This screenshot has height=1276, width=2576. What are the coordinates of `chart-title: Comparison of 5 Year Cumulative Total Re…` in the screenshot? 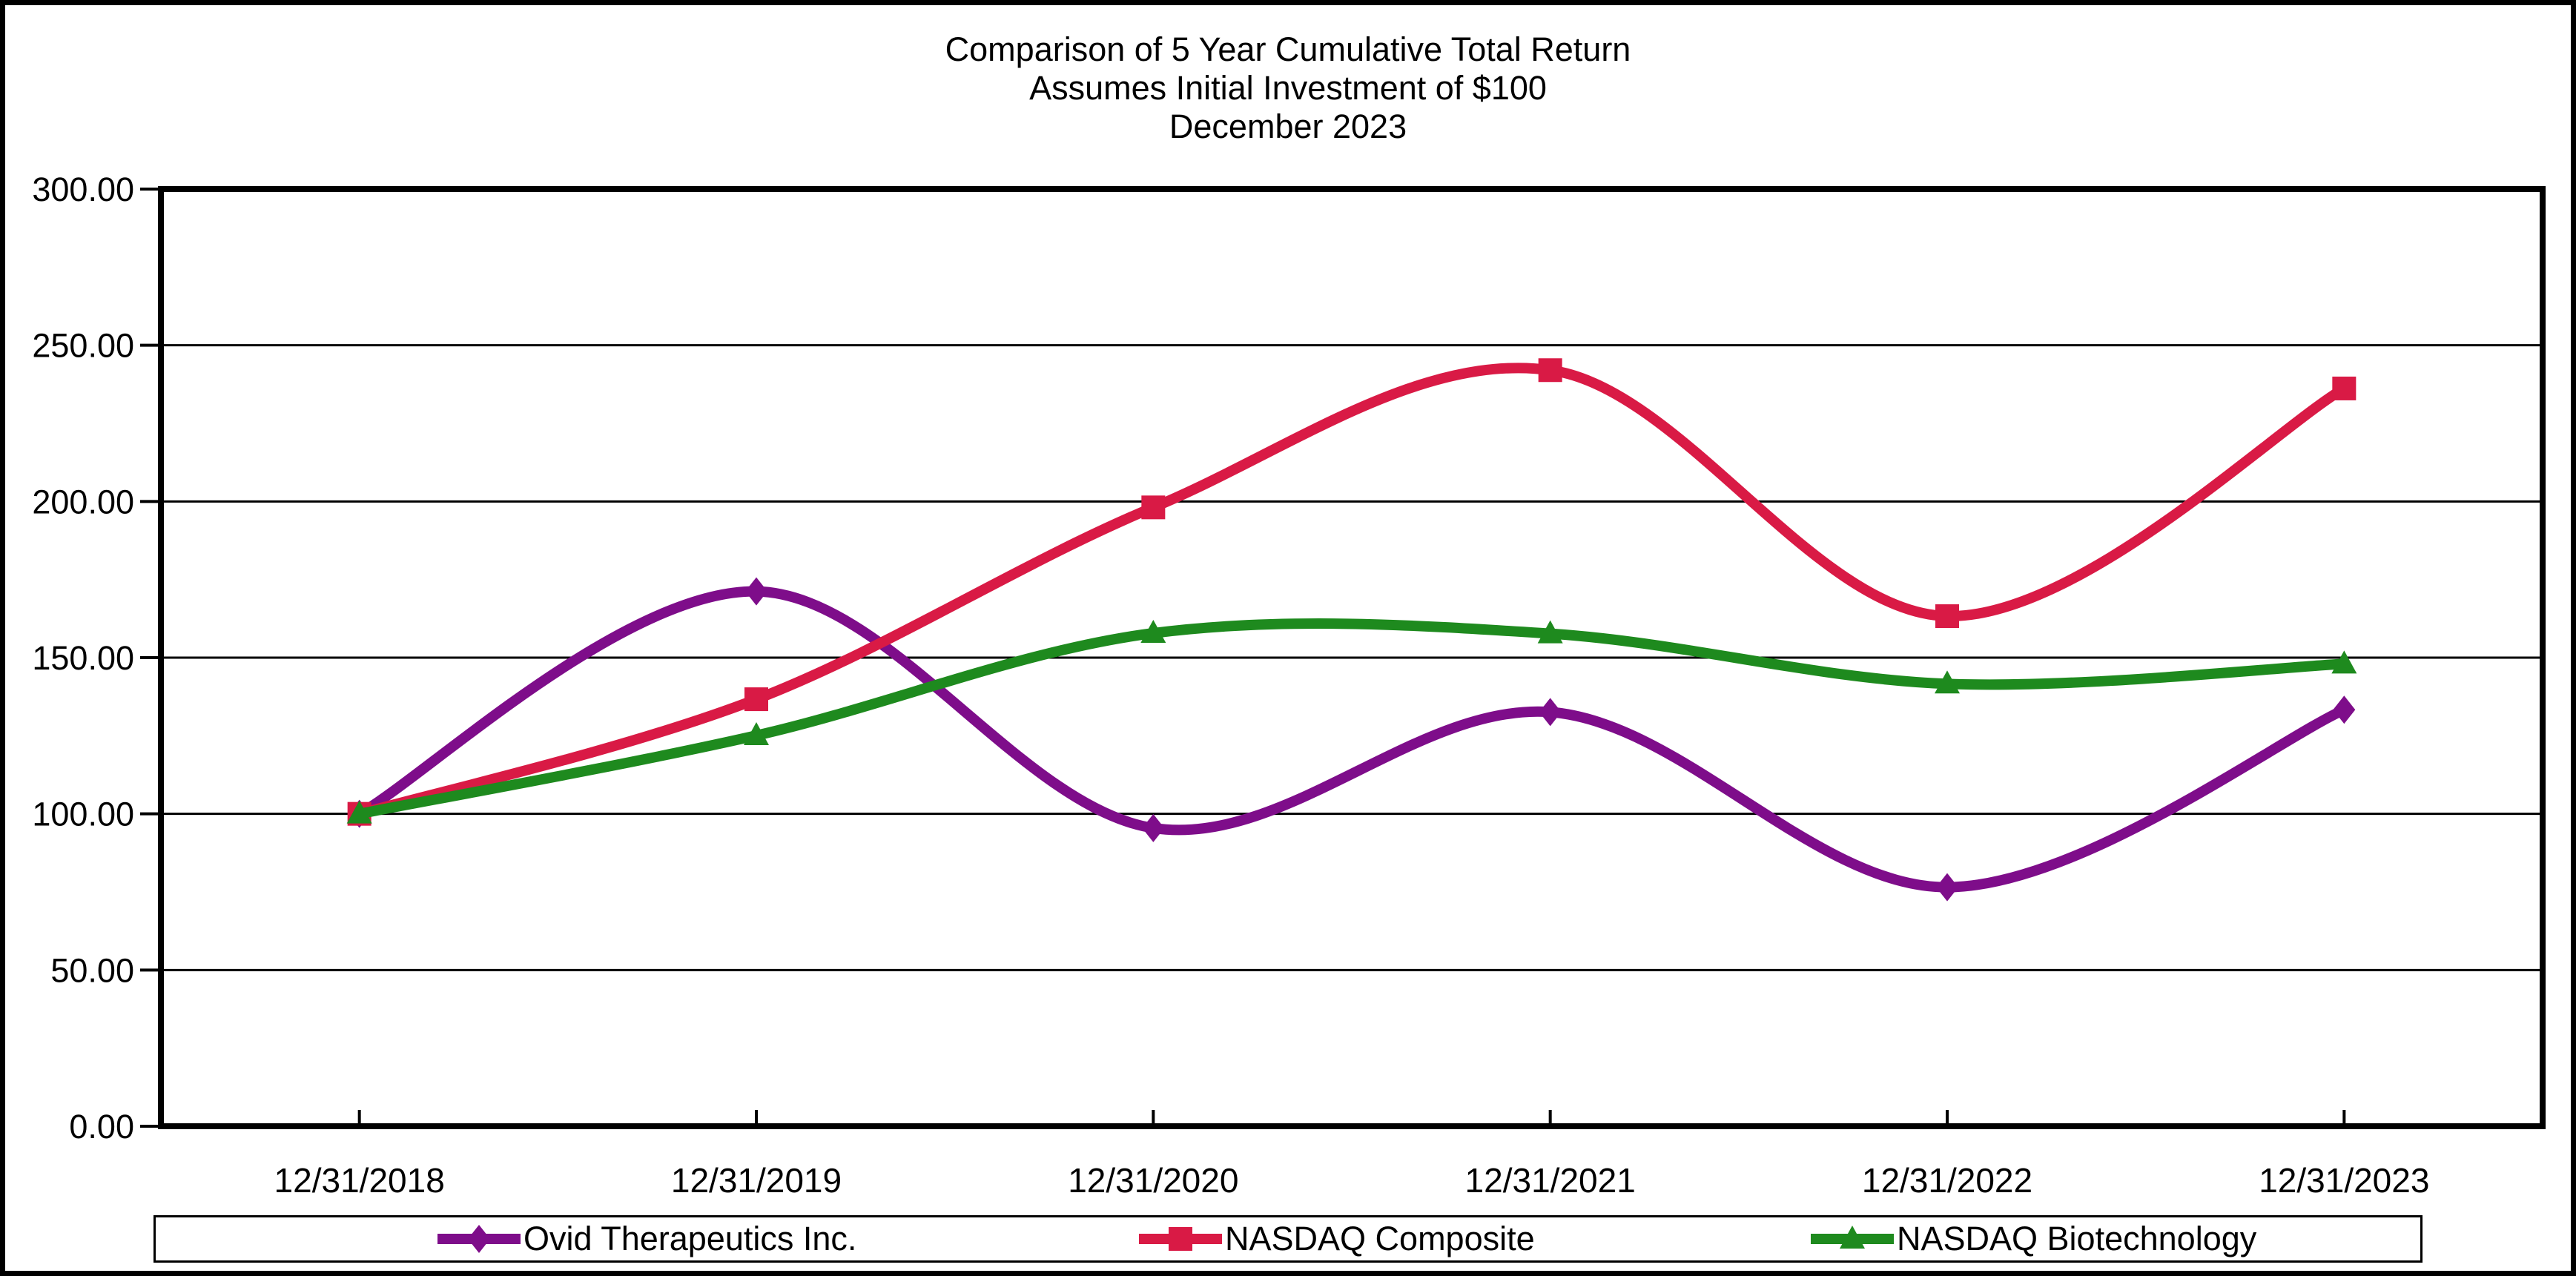 It's located at (1288, 88).